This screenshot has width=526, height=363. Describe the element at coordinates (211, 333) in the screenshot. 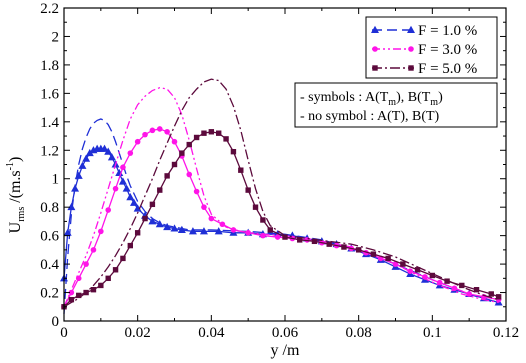

I see `x-tick-label: 0.04` at that location.